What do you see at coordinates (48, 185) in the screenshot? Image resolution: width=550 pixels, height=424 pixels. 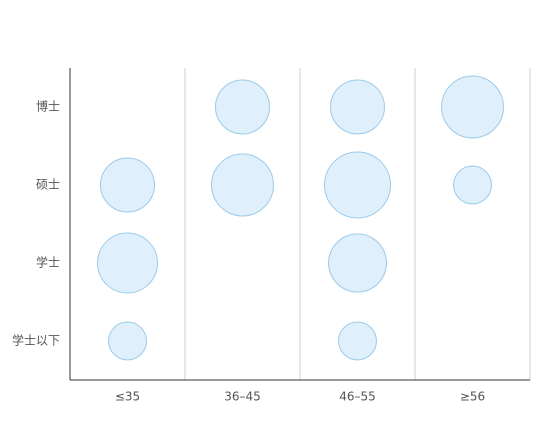 I see `y-tick-label: 硕士` at bounding box center [48, 185].